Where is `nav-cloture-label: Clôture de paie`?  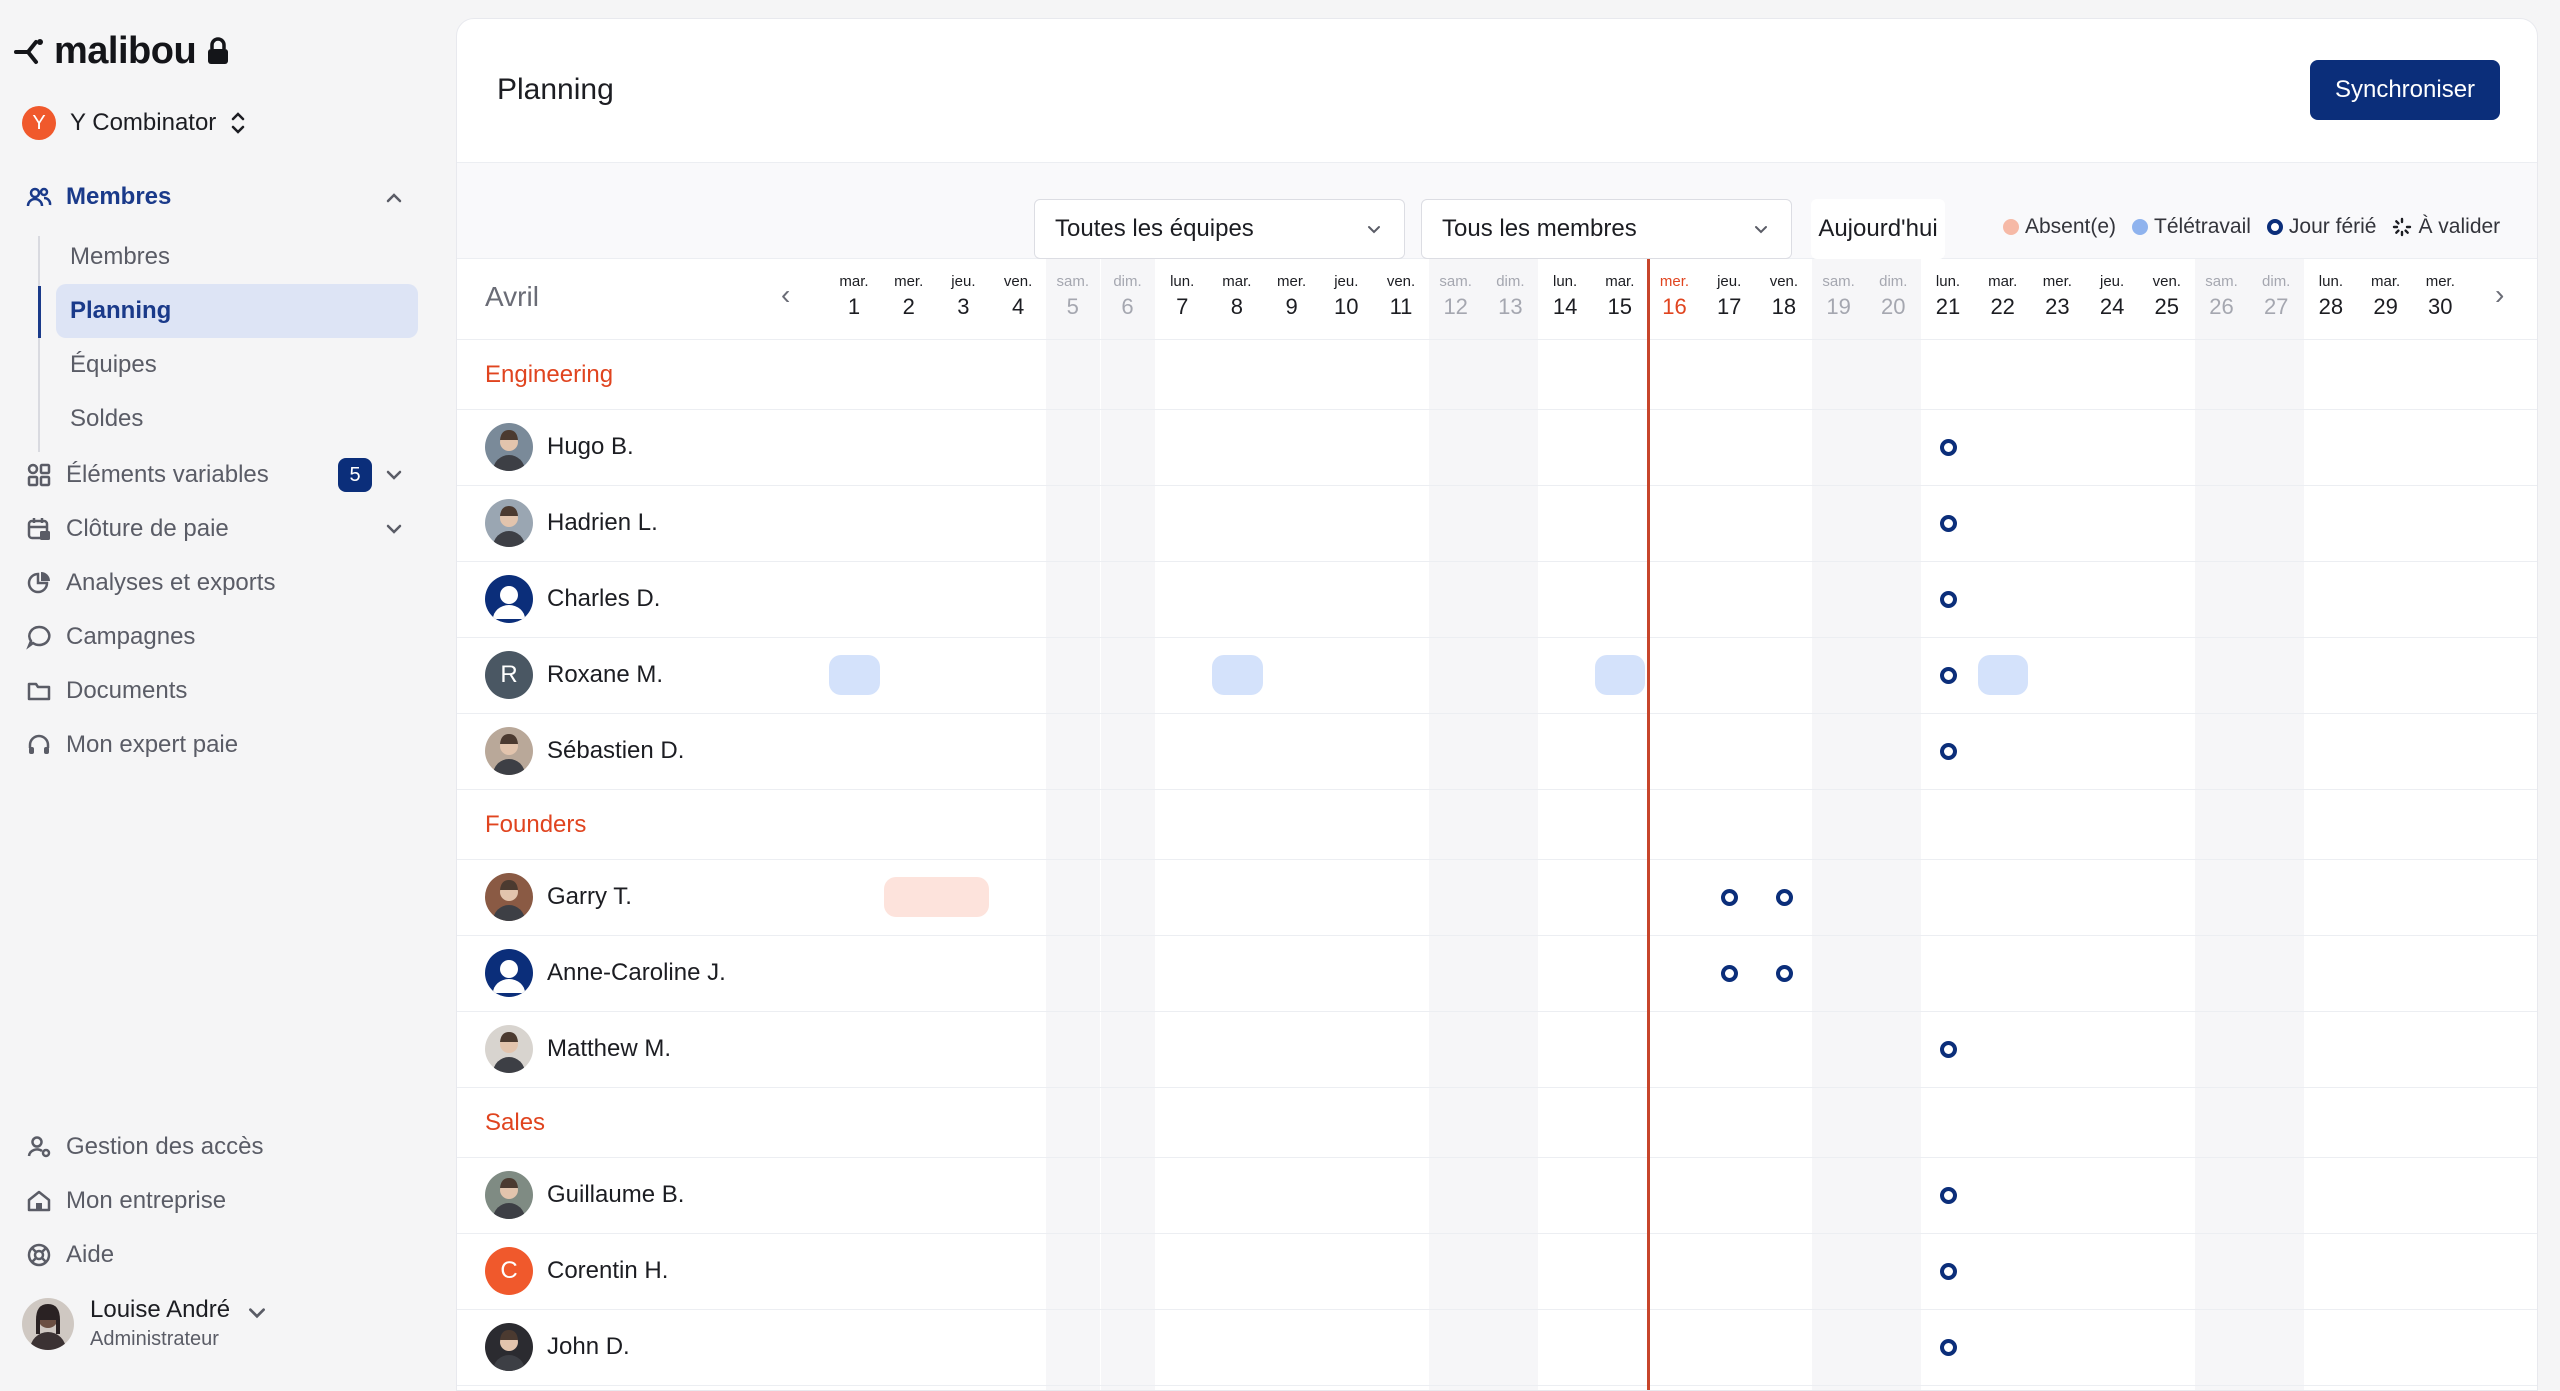 nav-cloture-label: Clôture de paie is located at coordinates (147, 528).